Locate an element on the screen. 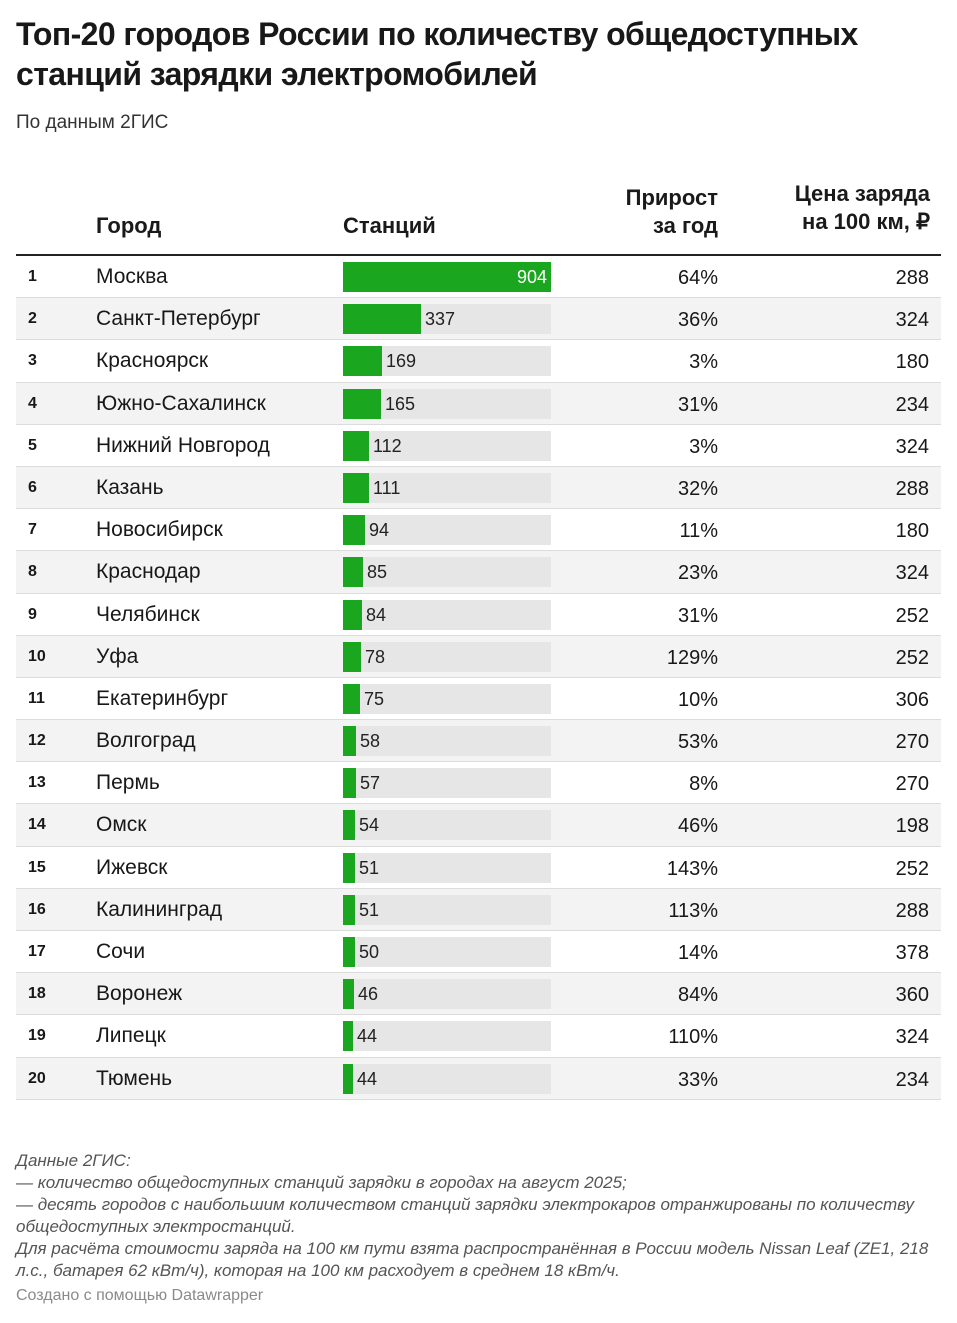 The image size is (957, 1323). bar-value-label: 54 is located at coordinates (369, 825).